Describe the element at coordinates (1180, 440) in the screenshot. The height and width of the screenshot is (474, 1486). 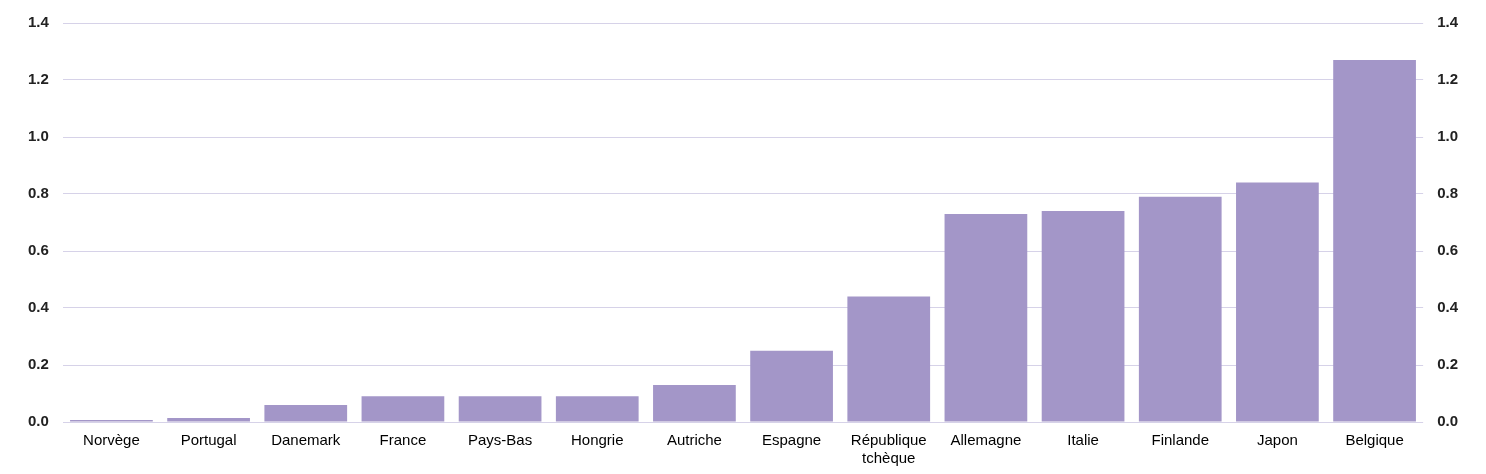
I see `x-tick-label: Finlande` at that location.